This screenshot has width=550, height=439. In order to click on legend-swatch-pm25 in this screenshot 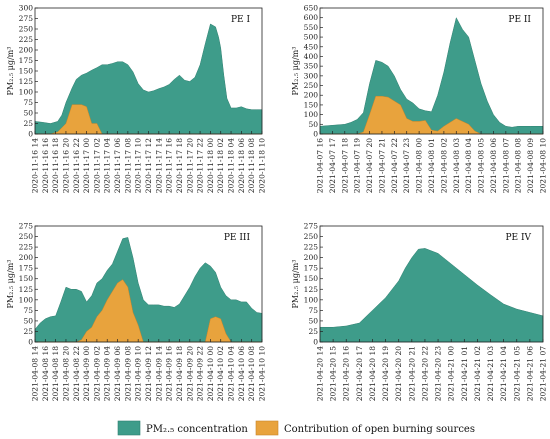, I will do `click(129, 428)`.